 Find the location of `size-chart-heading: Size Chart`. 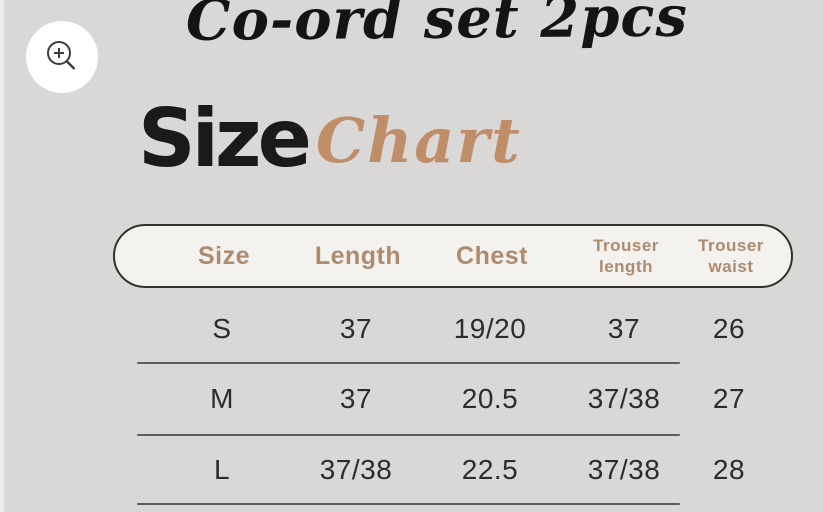

size-chart-heading: Size Chart is located at coordinates (330, 138).